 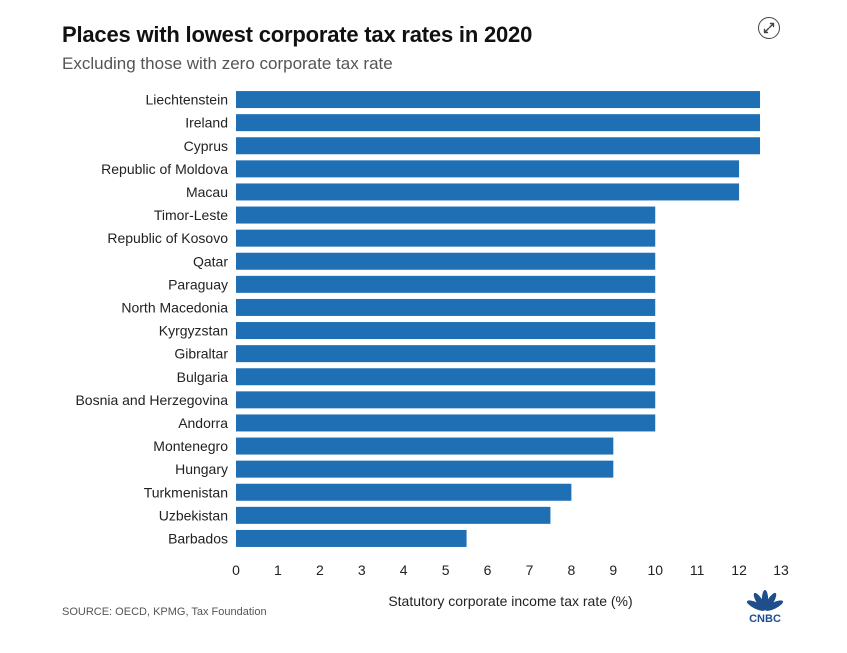 I want to click on bar-cyprus, so click(x=498, y=146).